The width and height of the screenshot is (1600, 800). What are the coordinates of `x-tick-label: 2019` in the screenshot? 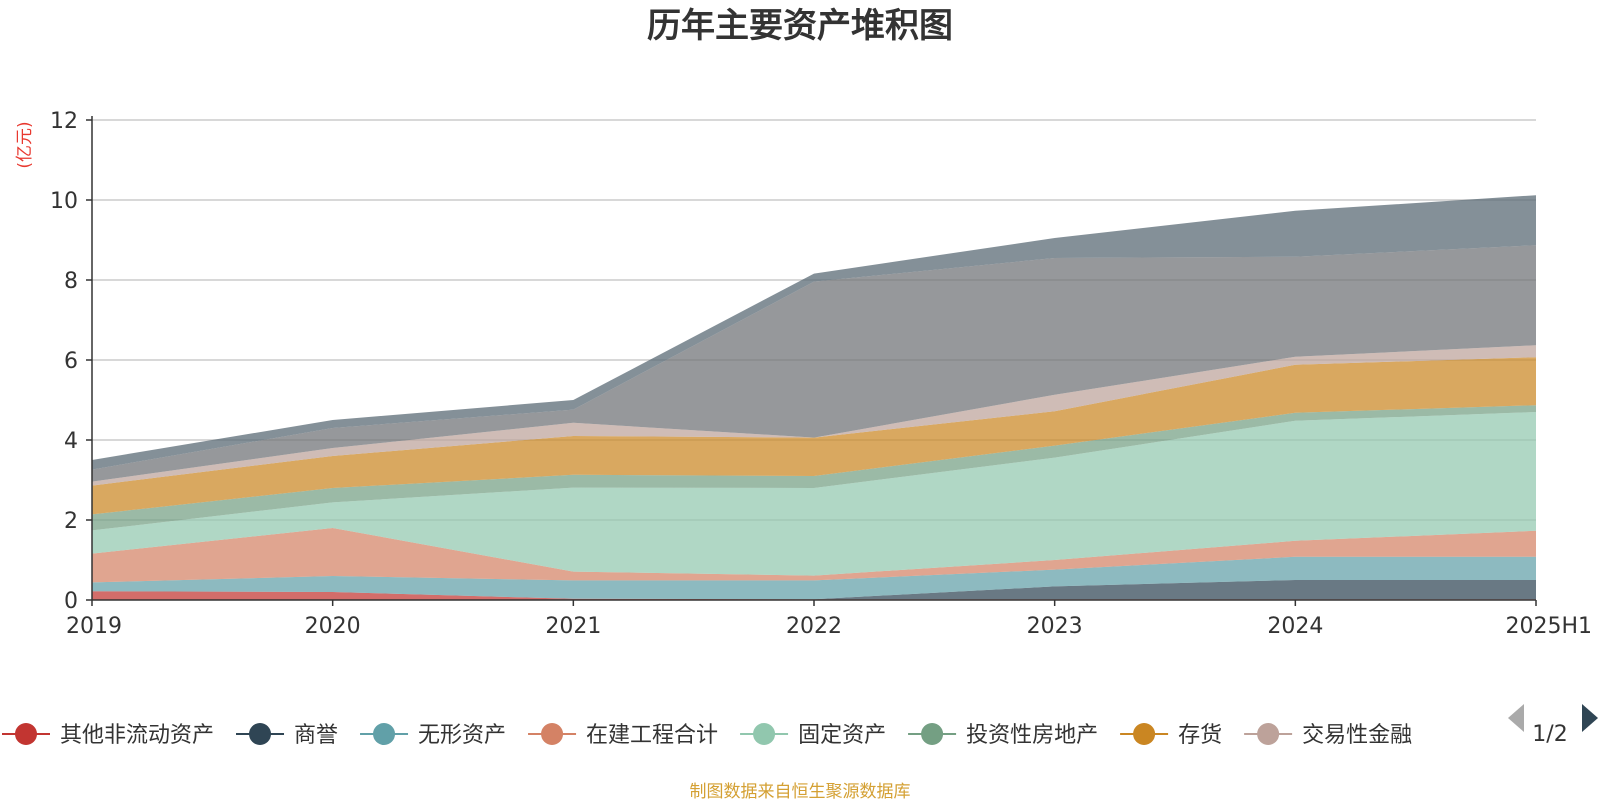 It's located at (94, 626).